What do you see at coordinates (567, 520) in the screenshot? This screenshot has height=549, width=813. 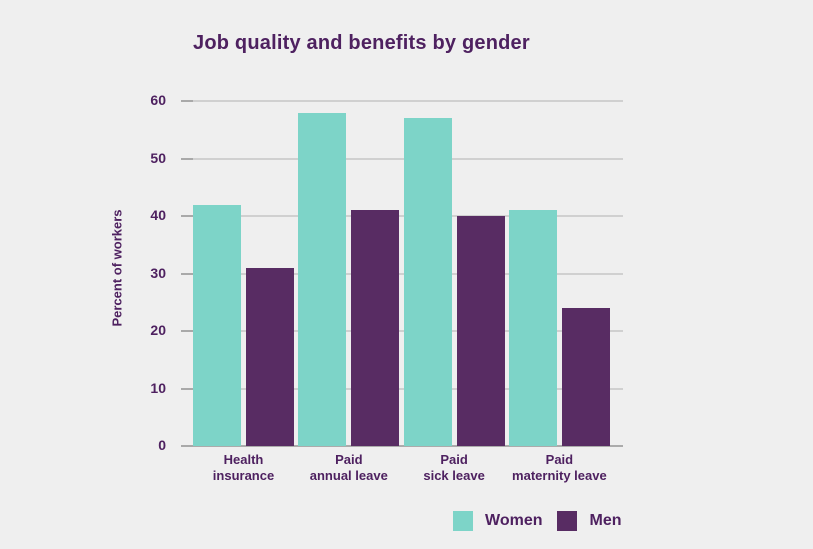 I see `legend-swatch-men` at bounding box center [567, 520].